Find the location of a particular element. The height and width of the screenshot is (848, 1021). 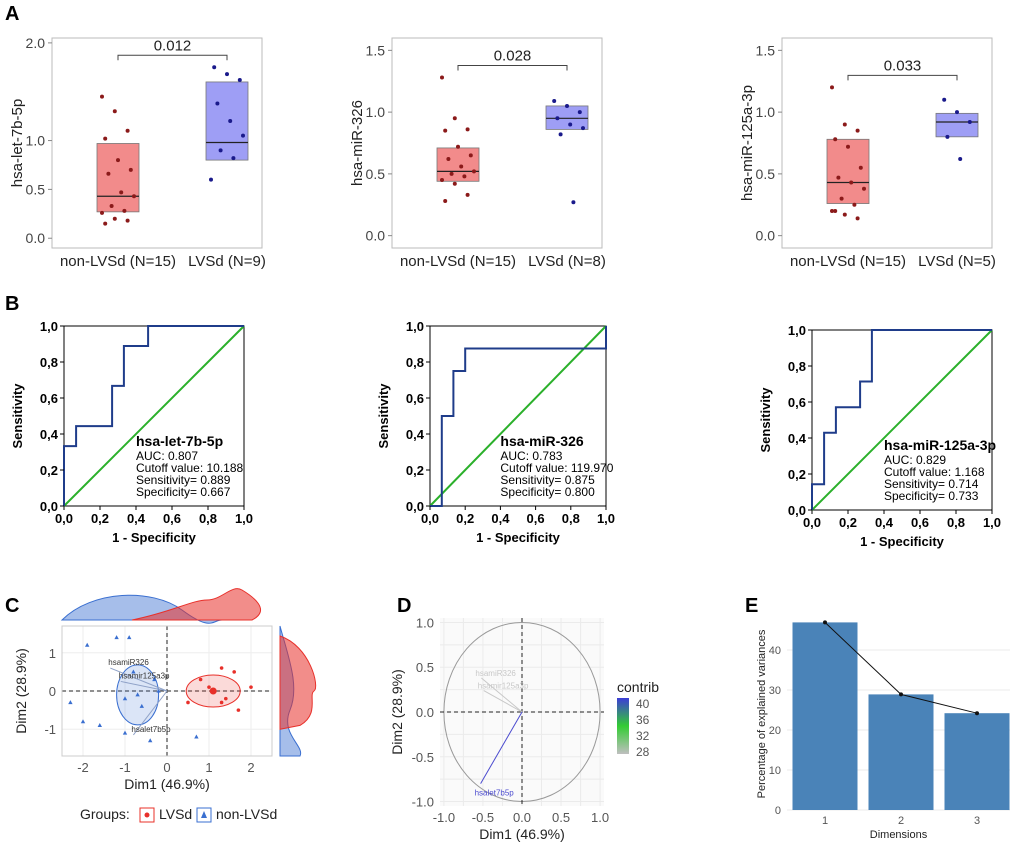

x-tick-label: 0 is located at coordinates (166, 767).